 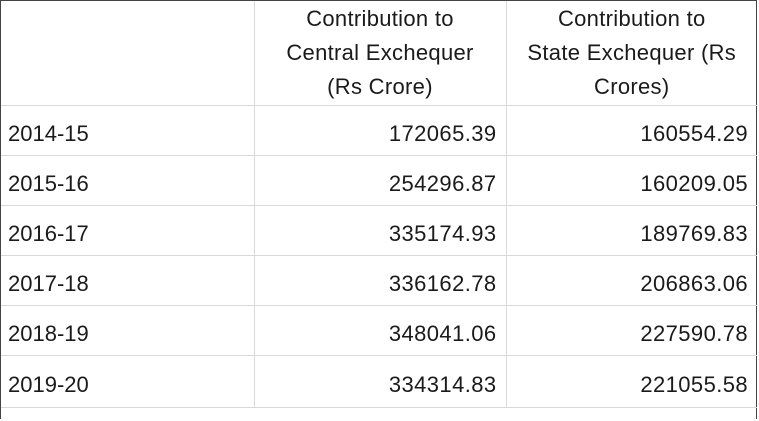 I want to click on state-value-cell: 160209.05, so click(x=631, y=180).